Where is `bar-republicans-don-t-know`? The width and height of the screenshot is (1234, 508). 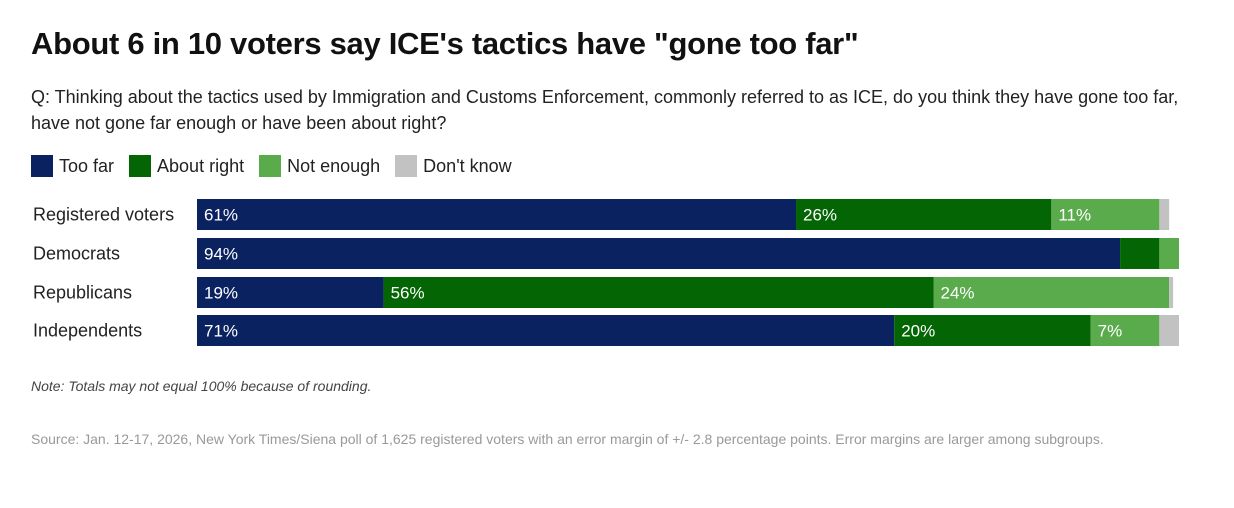 bar-republicans-don-t-know is located at coordinates (1171, 292).